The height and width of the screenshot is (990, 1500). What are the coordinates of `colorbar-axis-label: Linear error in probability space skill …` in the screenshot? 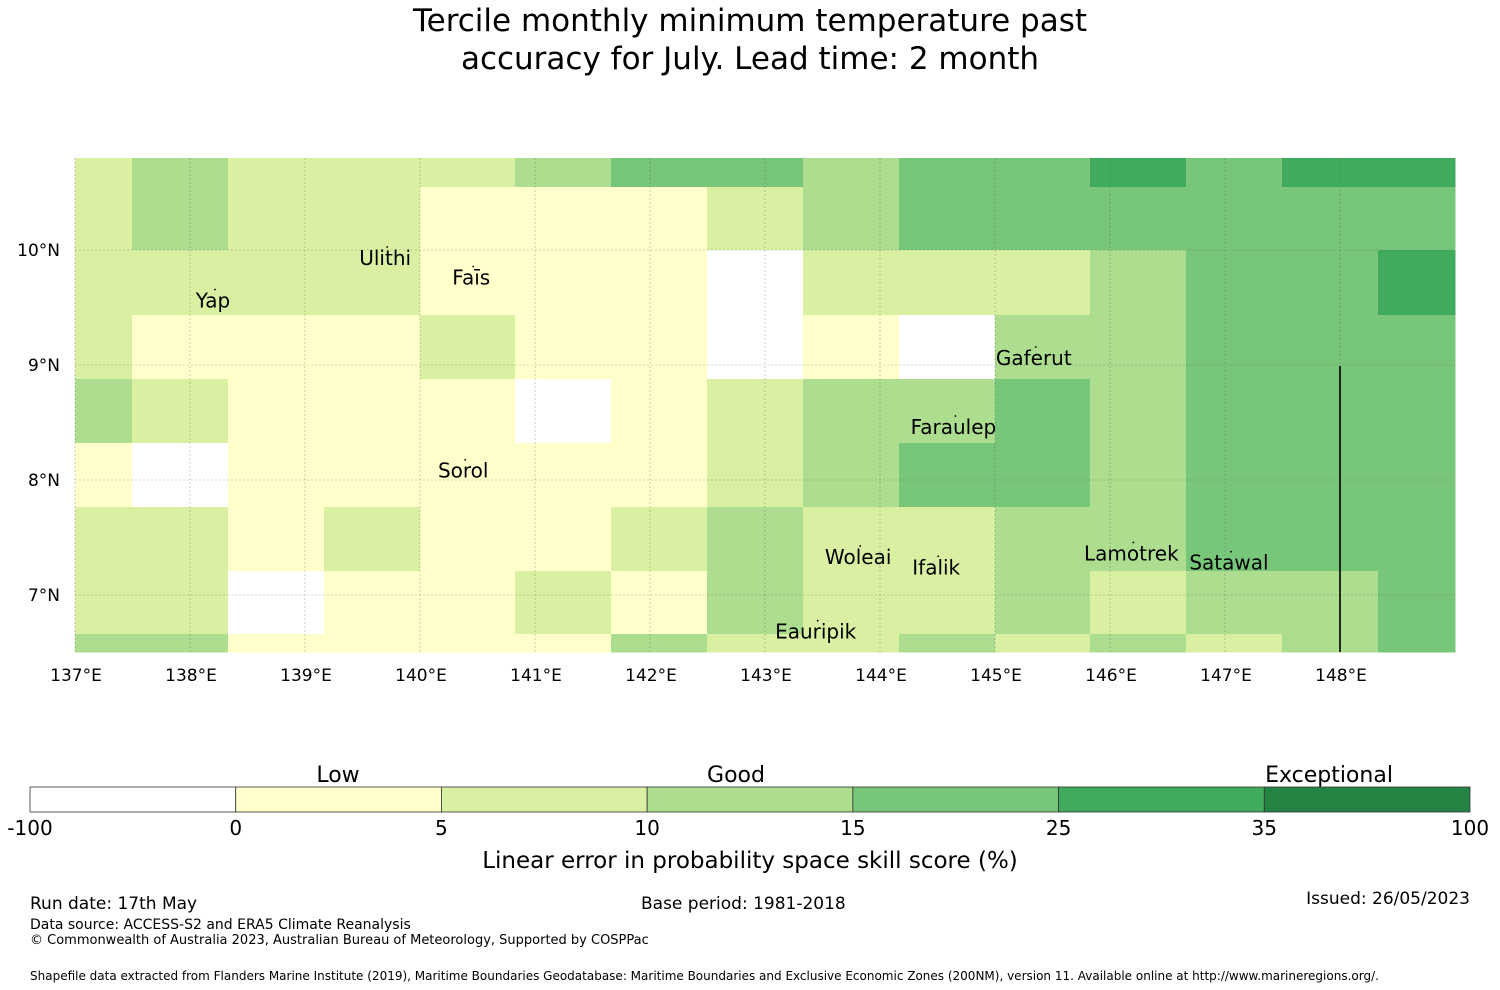 It's located at (750, 861).